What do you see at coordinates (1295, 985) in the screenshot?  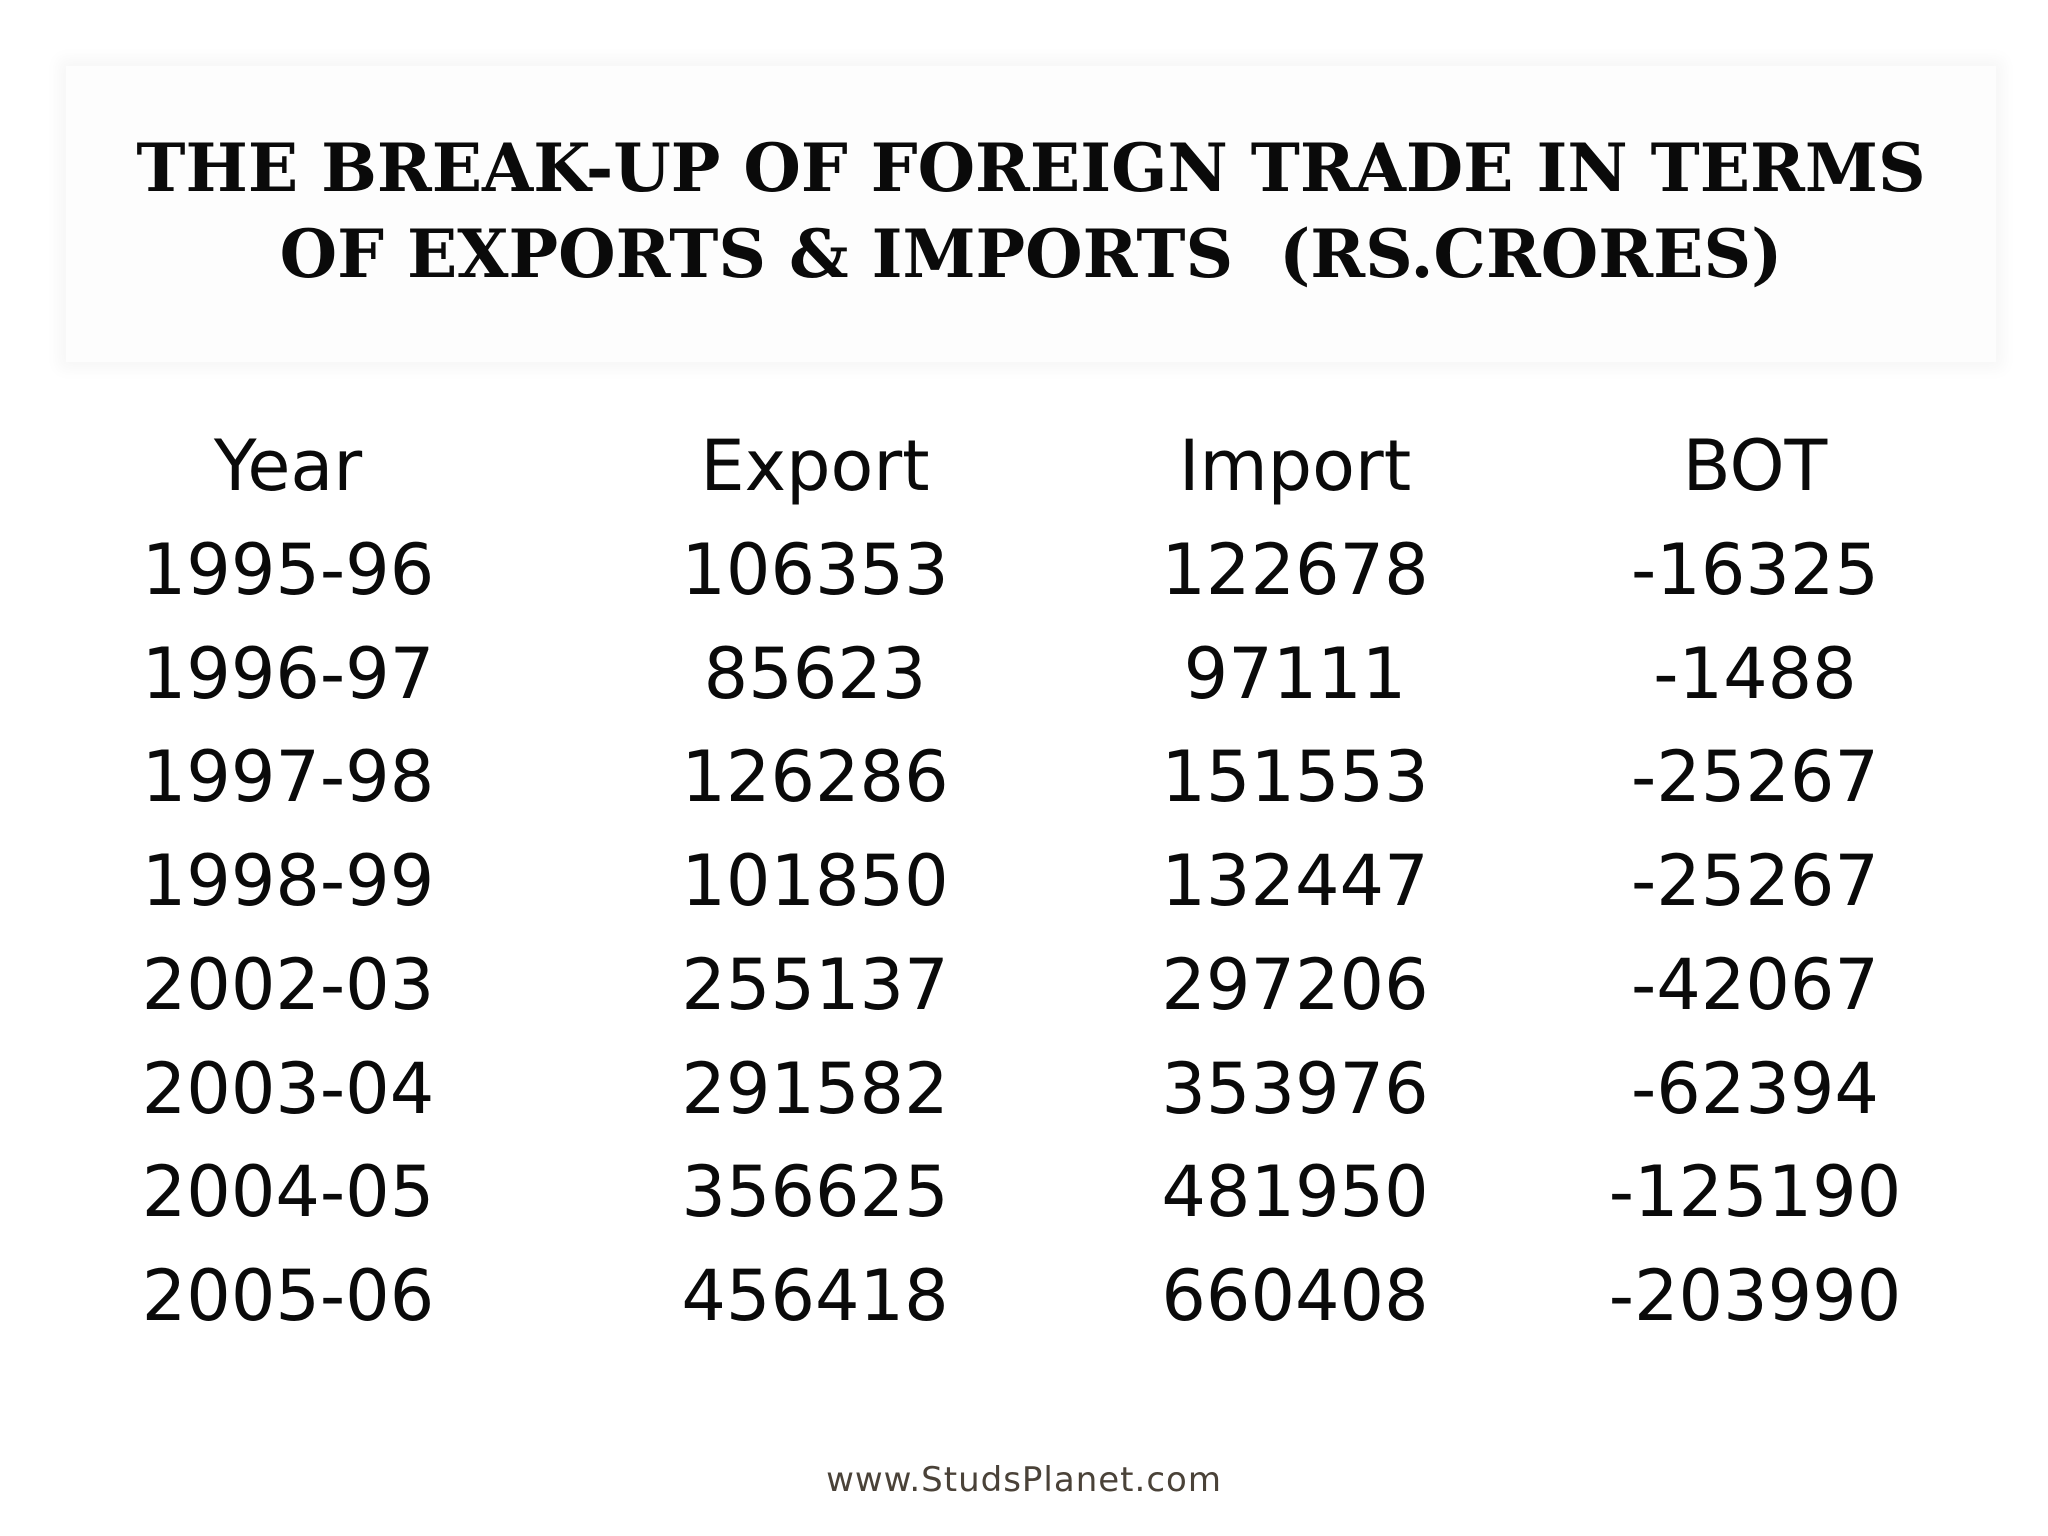 I see `cell-import: 297206` at bounding box center [1295, 985].